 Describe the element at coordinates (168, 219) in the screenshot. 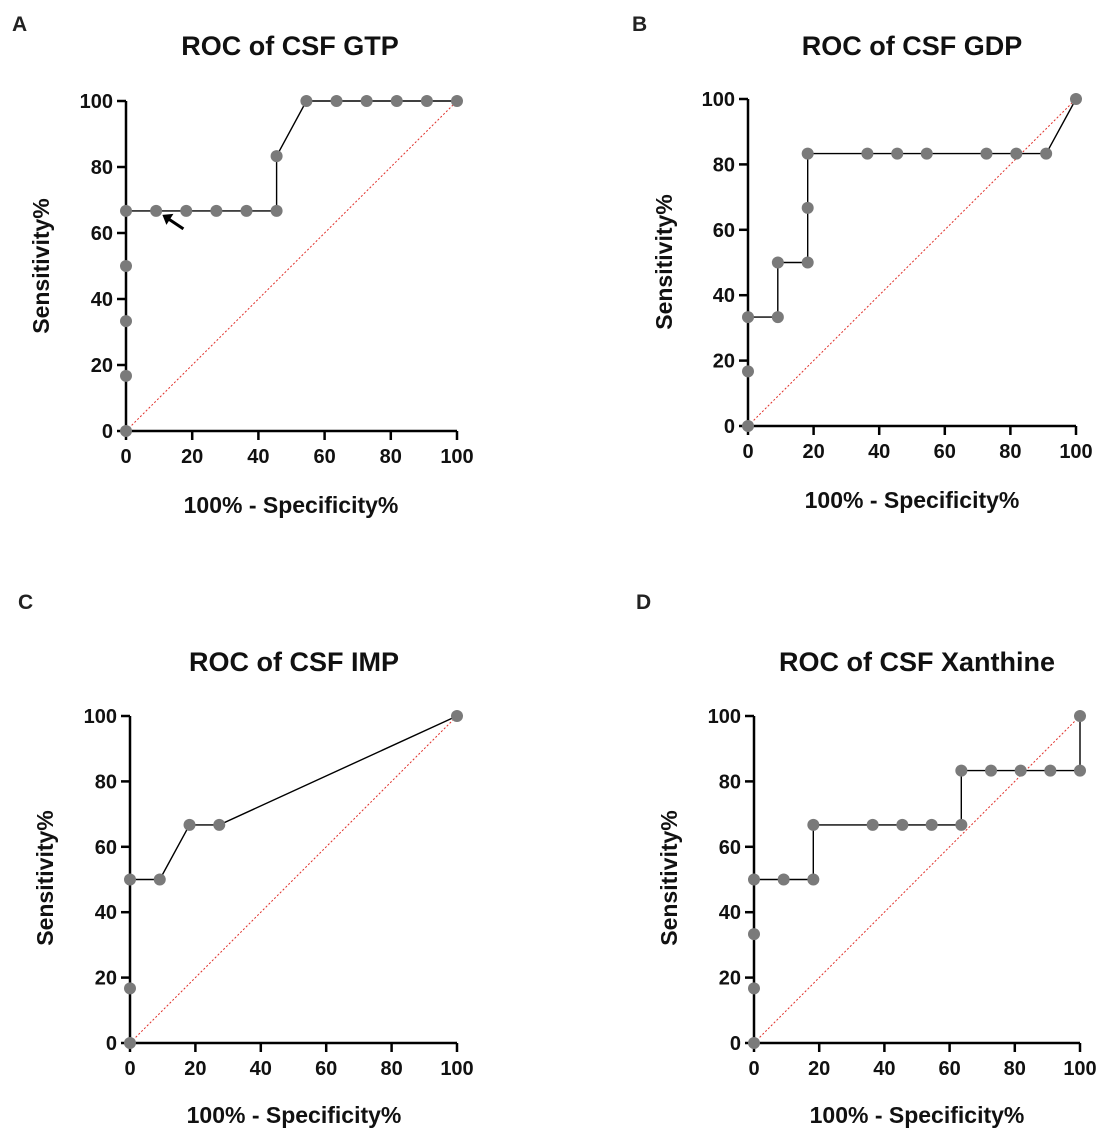

I see `arrow-annotation-head` at that location.